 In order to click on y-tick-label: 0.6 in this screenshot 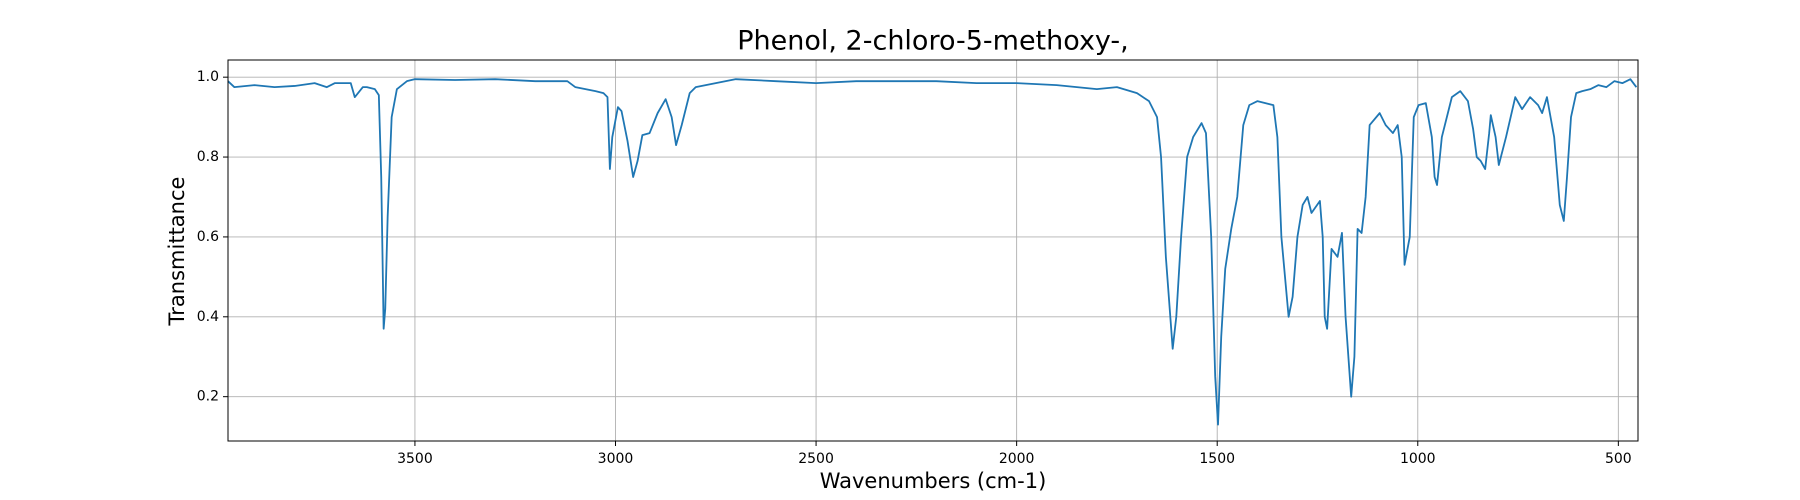, I will do `click(208, 237)`.